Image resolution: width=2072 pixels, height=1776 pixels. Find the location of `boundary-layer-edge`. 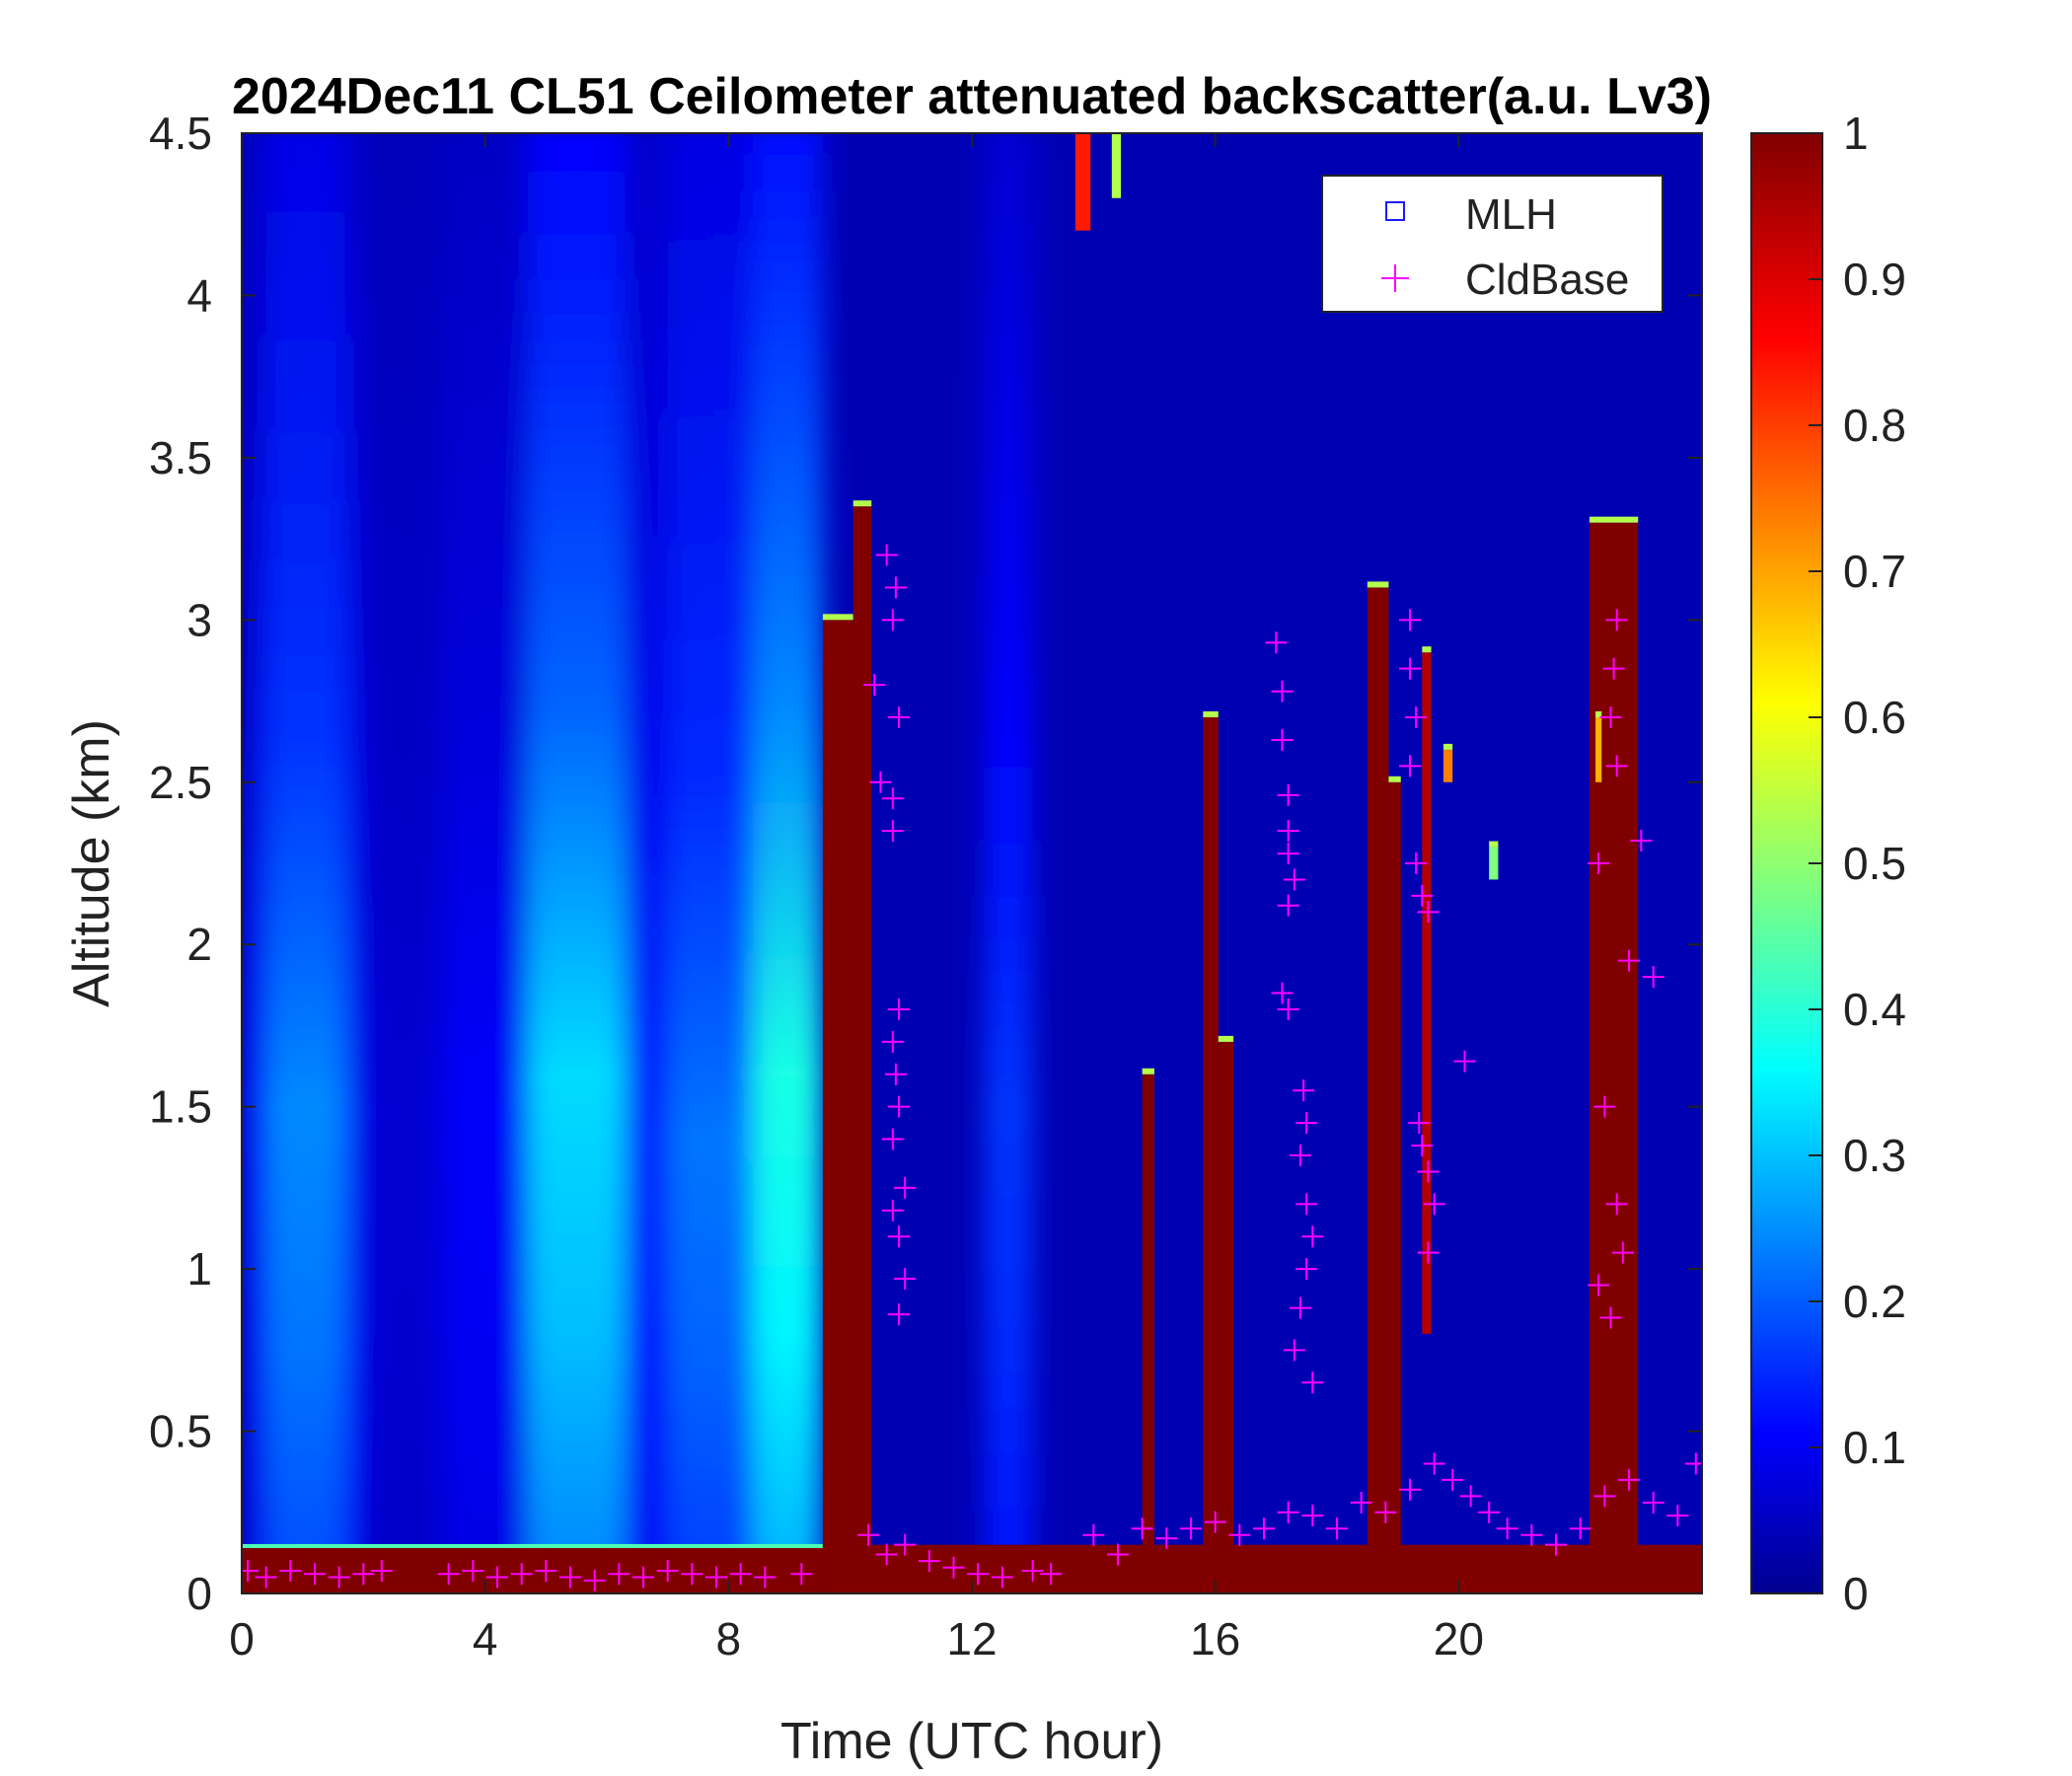

boundary-layer-edge is located at coordinates (532, 1546).